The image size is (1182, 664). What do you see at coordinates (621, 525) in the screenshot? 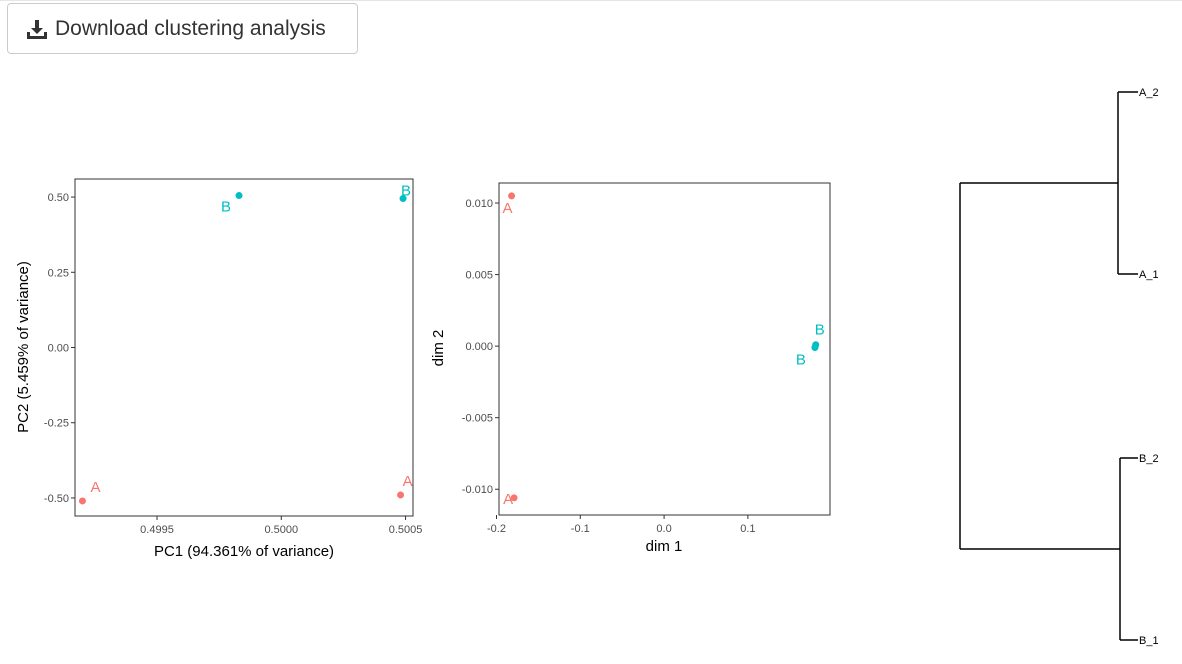
I see `mds-x-axis: -0.2 -0.1 0.0 0.1` at bounding box center [621, 525].